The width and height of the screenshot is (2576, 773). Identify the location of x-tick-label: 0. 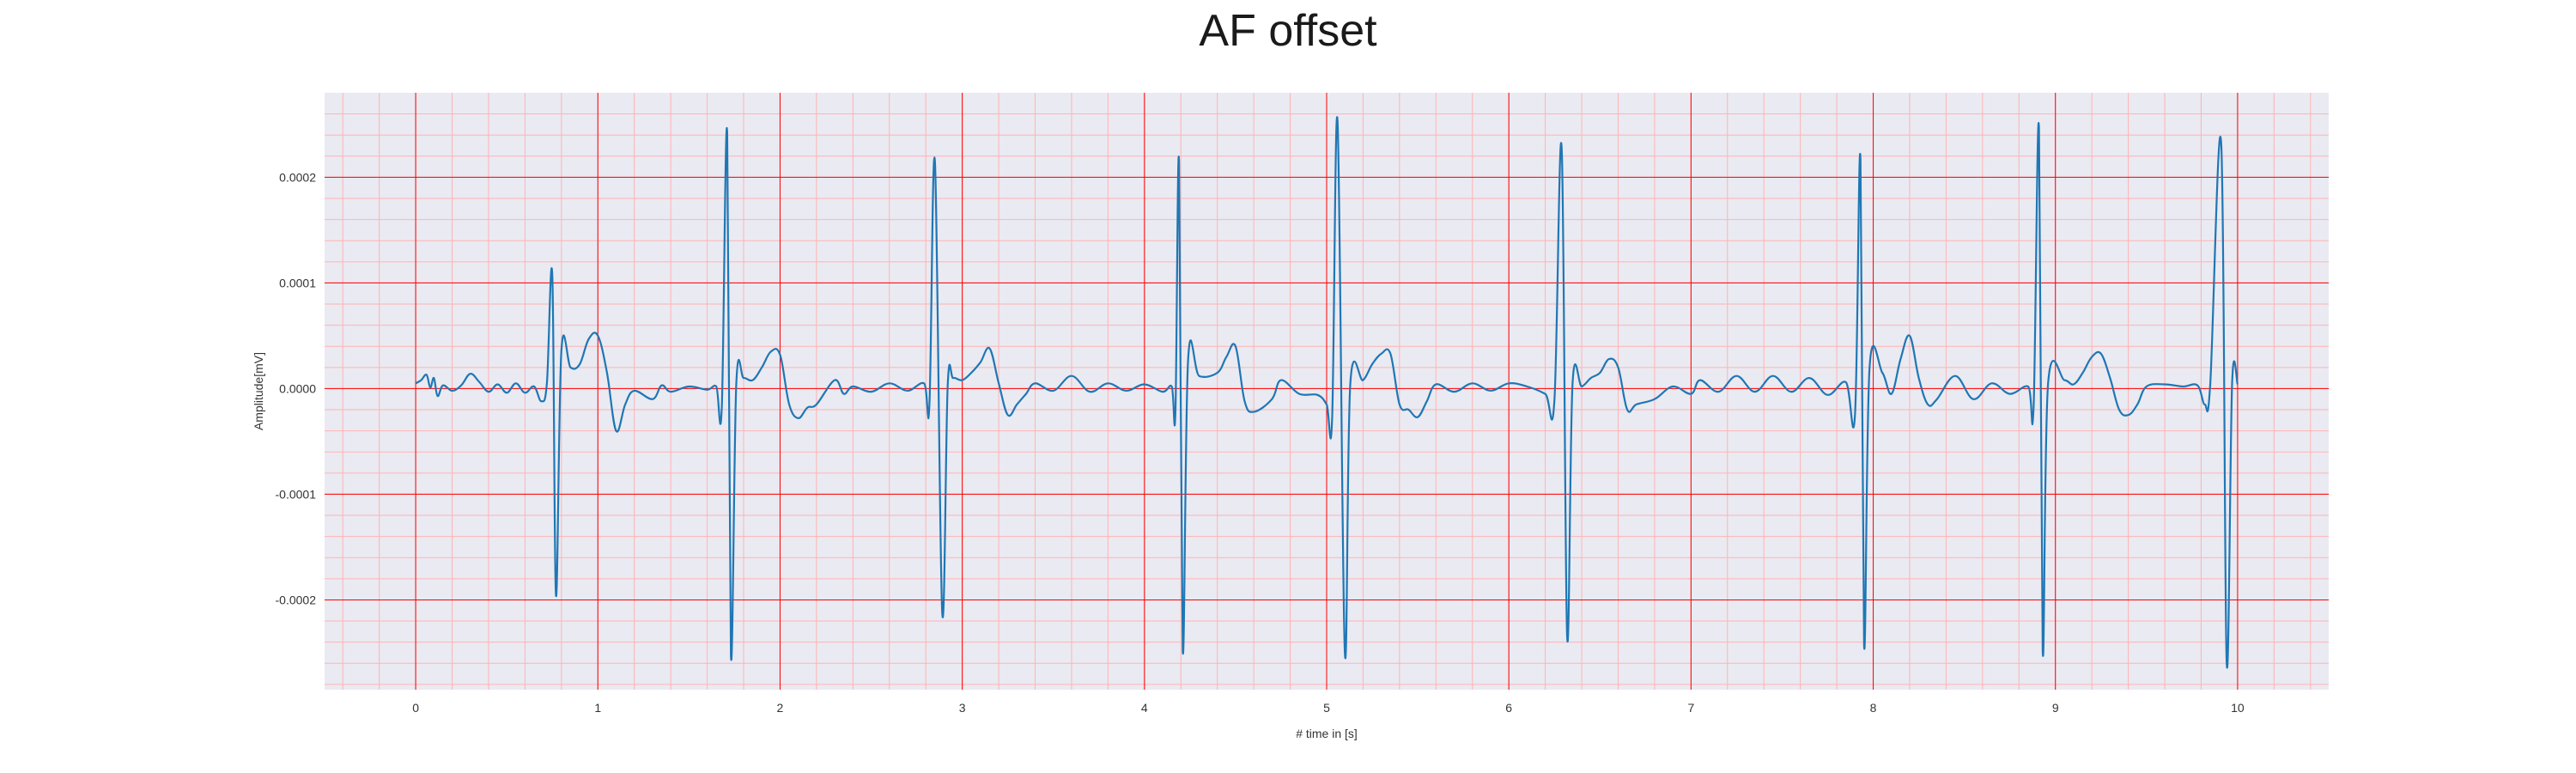
(415, 708).